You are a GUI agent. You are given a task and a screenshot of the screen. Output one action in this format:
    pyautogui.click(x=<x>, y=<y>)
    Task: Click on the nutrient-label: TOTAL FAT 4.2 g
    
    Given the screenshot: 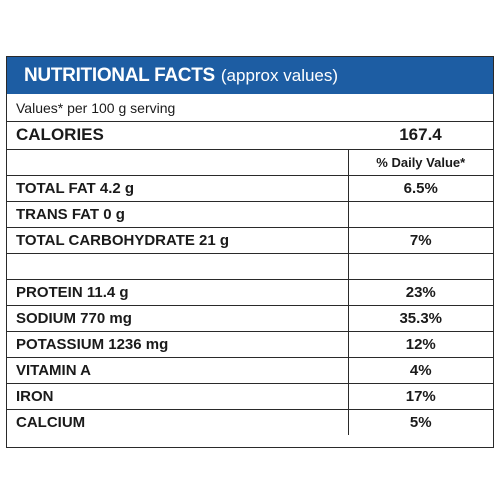 What is the action you would take?
    pyautogui.click(x=178, y=188)
    